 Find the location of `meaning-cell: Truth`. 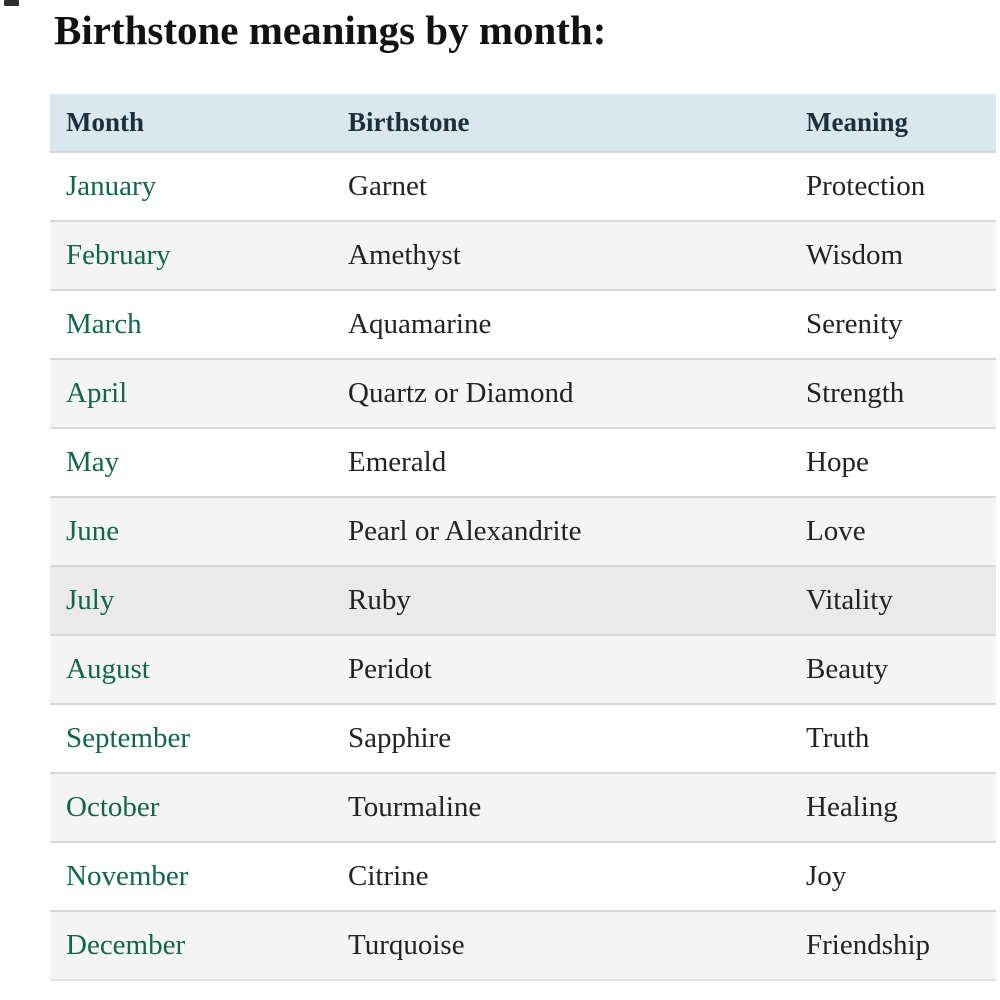

meaning-cell: Truth is located at coordinates (893, 738).